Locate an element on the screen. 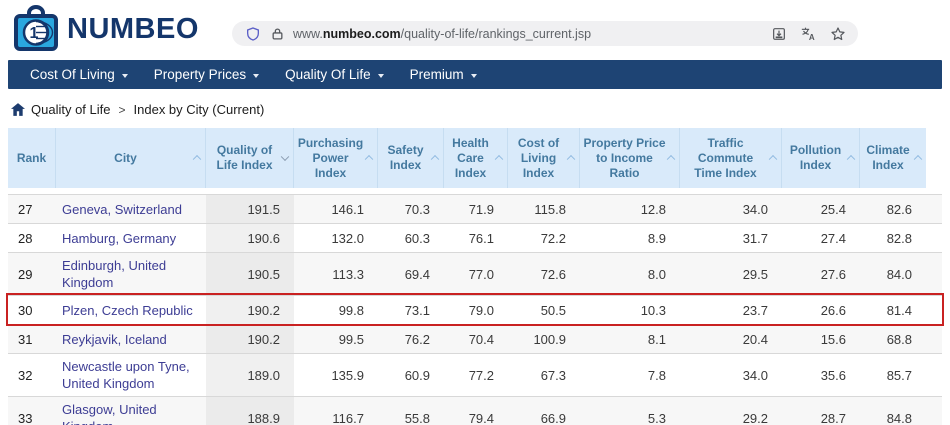 The width and height of the screenshot is (950, 425). breadcrumb-section: Quality of Life is located at coordinates (71, 109).